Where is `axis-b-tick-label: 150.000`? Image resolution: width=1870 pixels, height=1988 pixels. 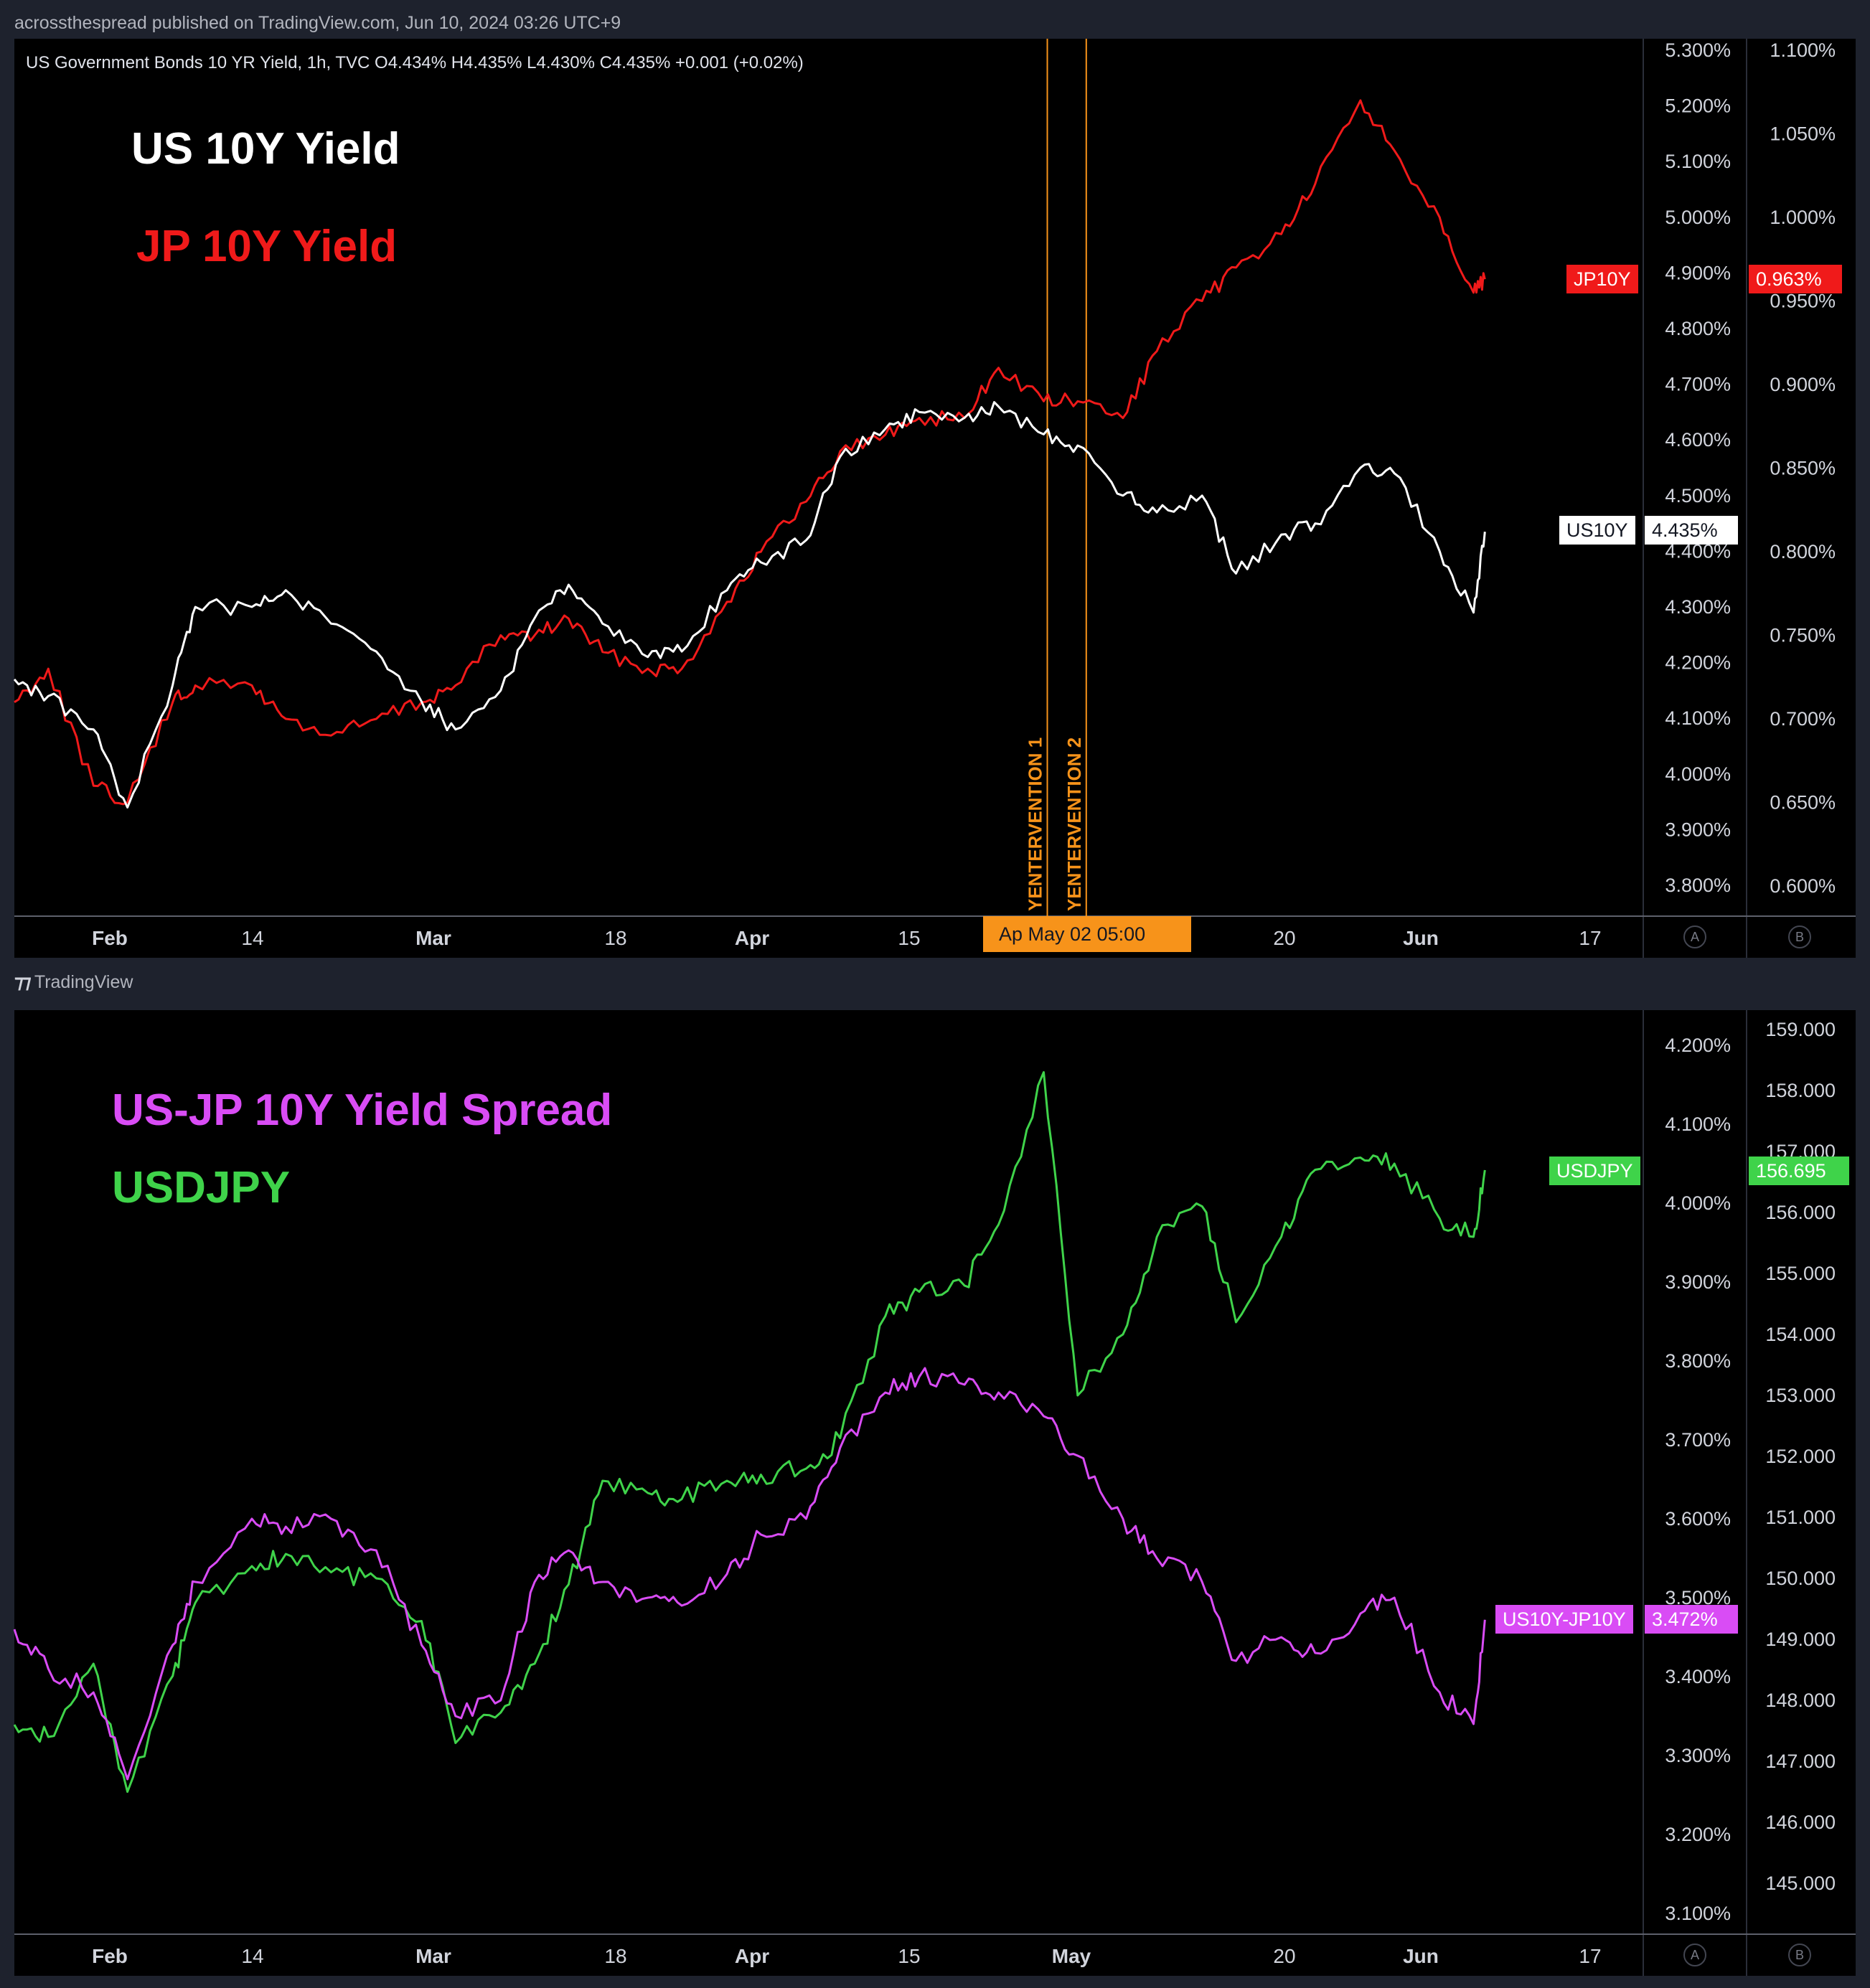 axis-b-tick-label: 150.000 is located at coordinates (1800, 1578).